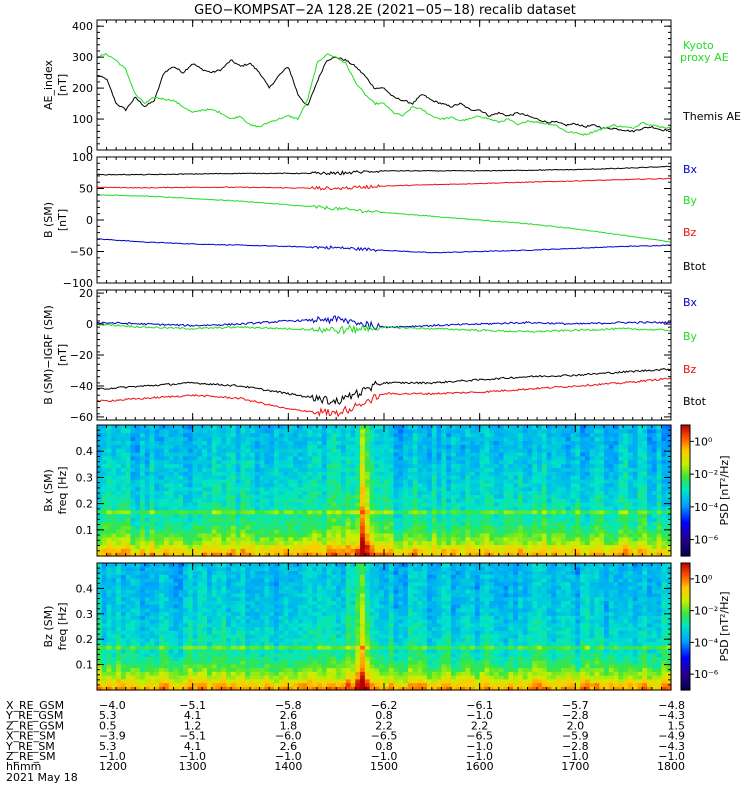  I want to click on y-tick-label: 300, so click(82, 57).